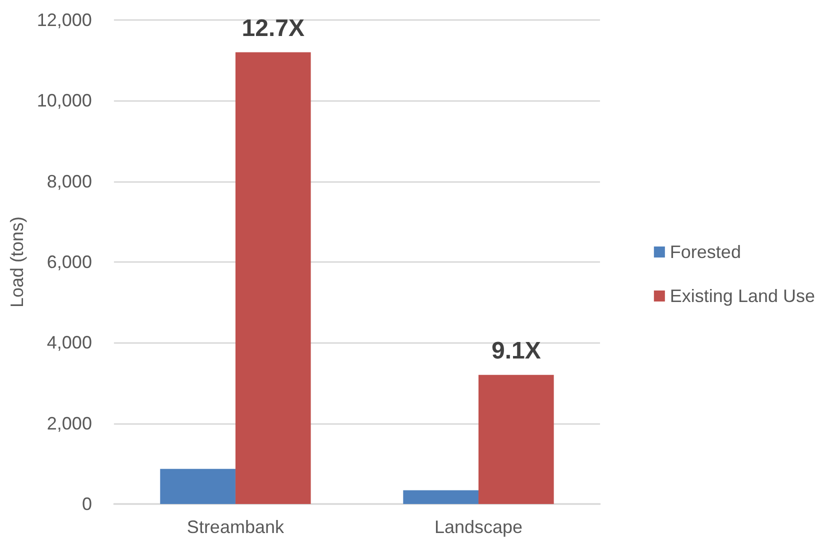 The image size is (830, 548). I want to click on x-tick-label: Streambank, so click(235, 527).